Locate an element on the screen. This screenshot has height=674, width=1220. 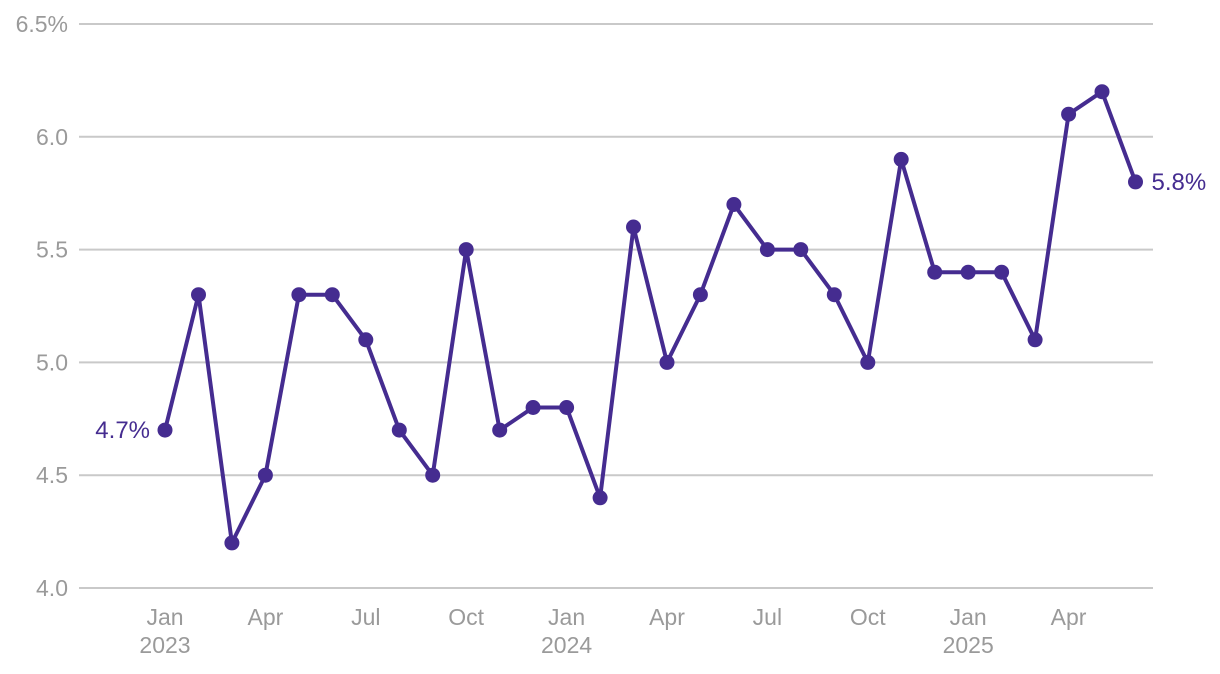
start-value-label: 4.7% is located at coordinates (122, 430).